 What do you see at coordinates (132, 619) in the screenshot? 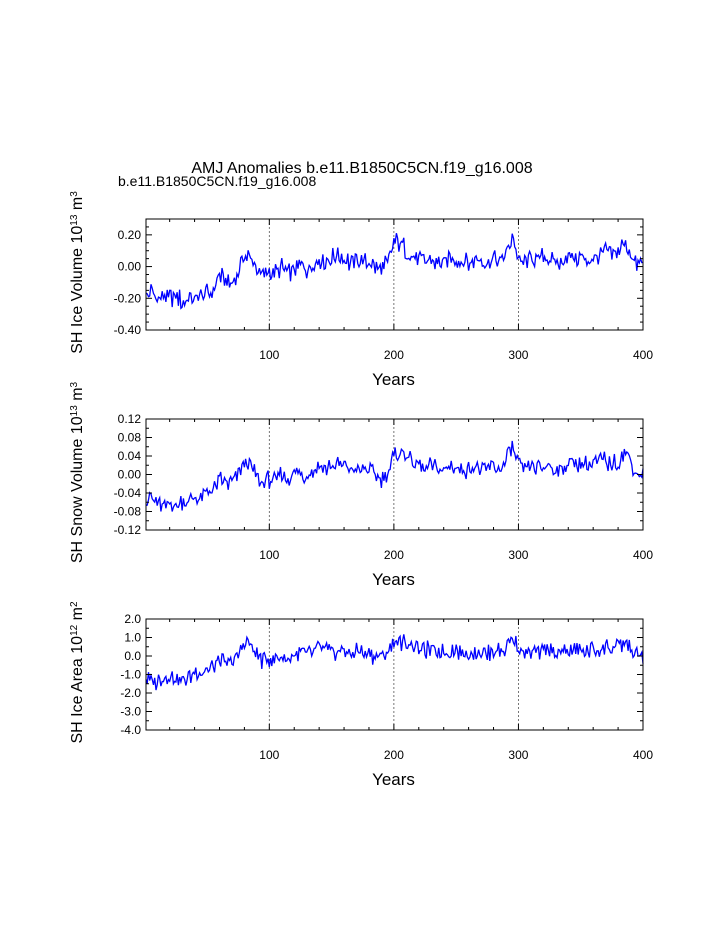
I see `y-tick-label: 2.0` at bounding box center [132, 619].